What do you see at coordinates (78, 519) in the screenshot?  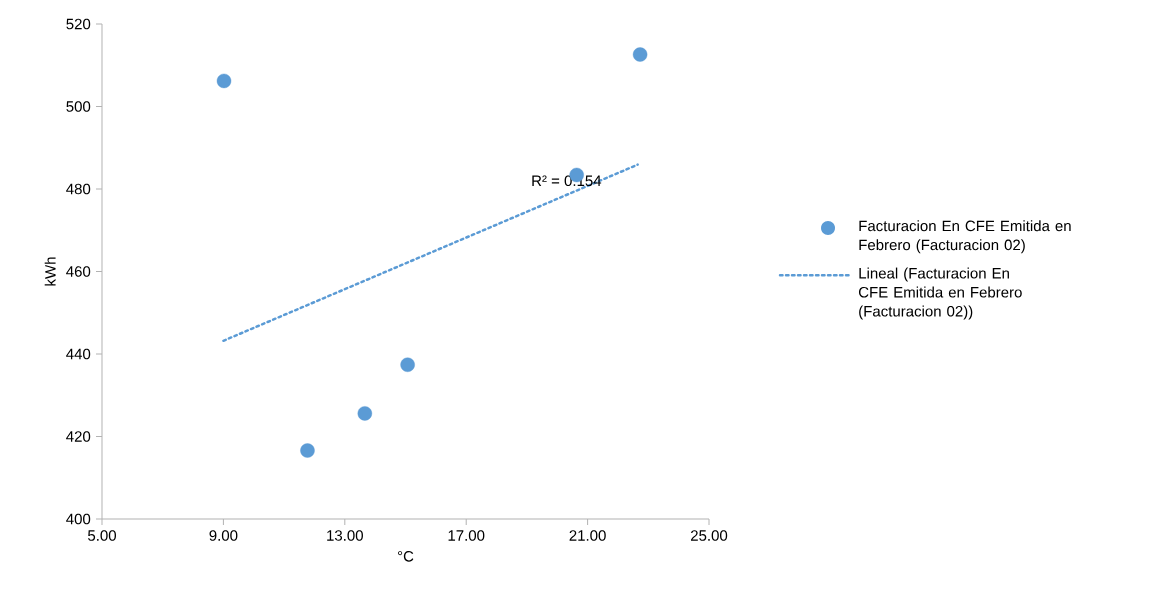 I see `y-tick-label: 400` at bounding box center [78, 519].